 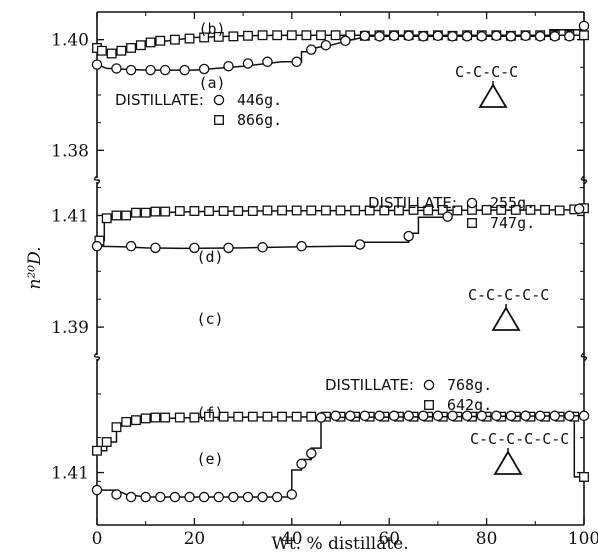 I want to click on cyclopropyl-ring-icon, so click(x=508, y=462).